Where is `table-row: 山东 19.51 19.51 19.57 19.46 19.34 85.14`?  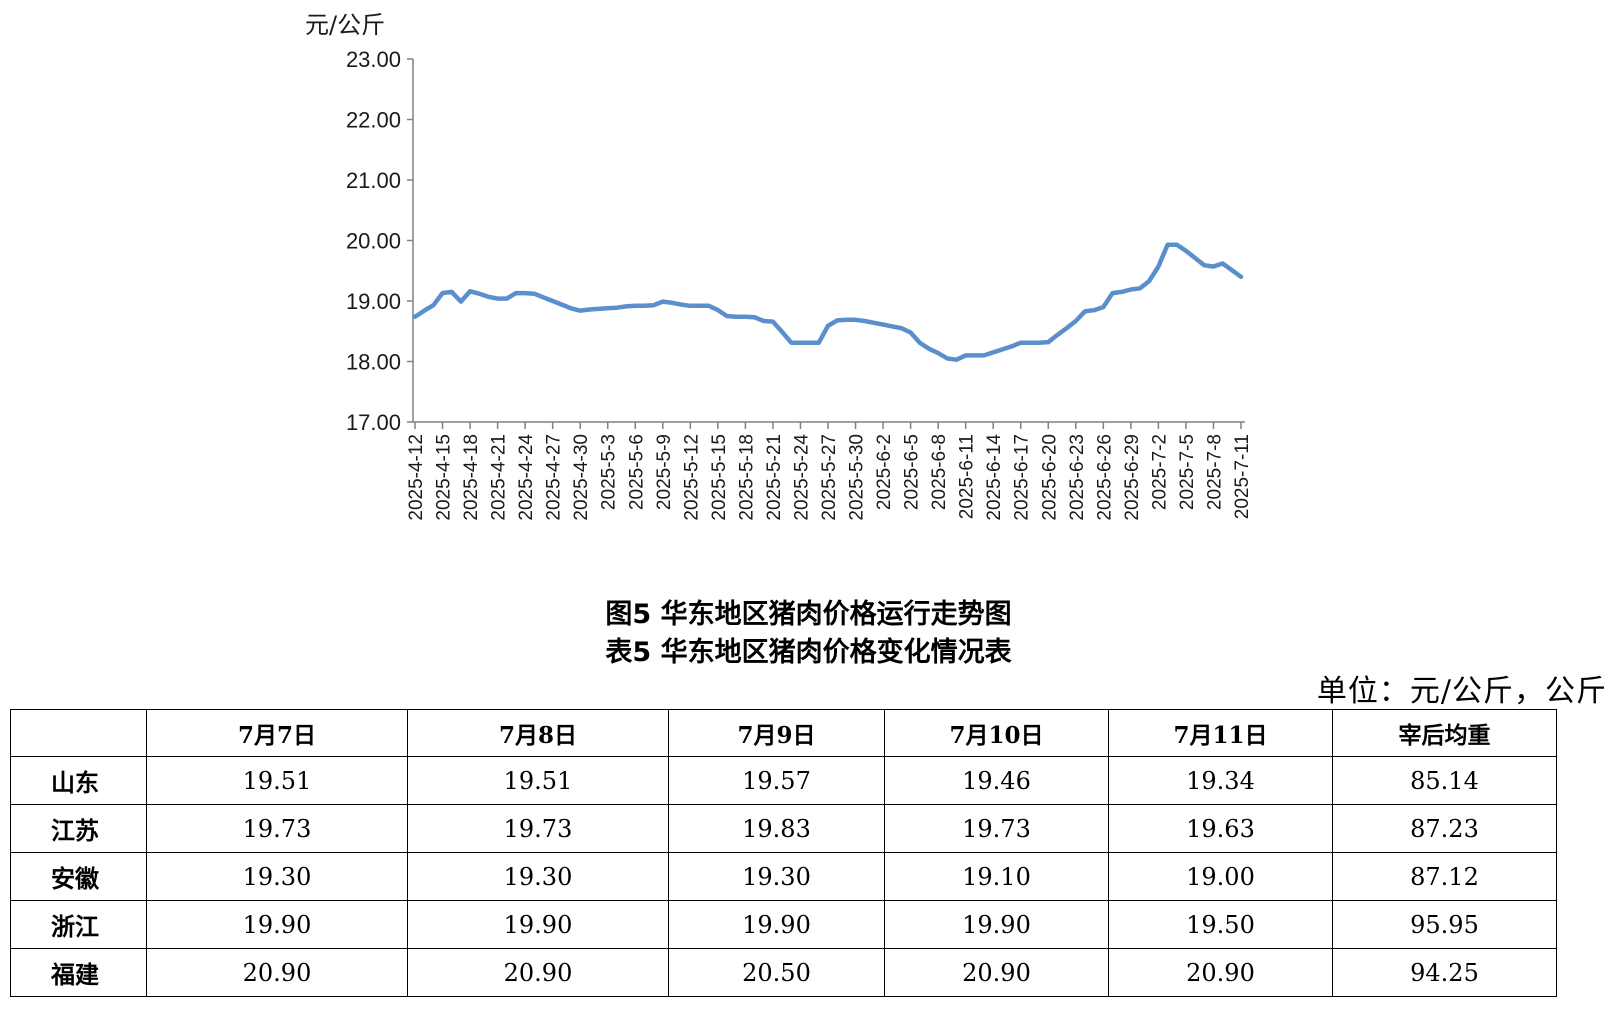
table-row: 山东 19.51 19.51 19.57 19.46 19.34 85.14 is located at coordinates (783, 780).